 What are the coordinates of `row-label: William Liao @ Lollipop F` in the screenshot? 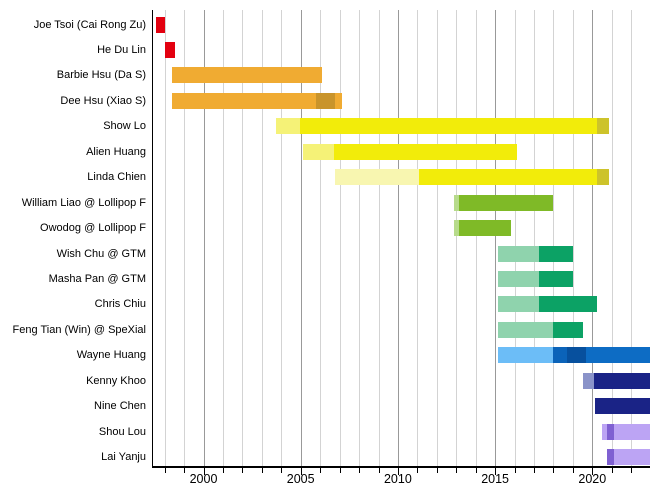 It's located at (83, 202).